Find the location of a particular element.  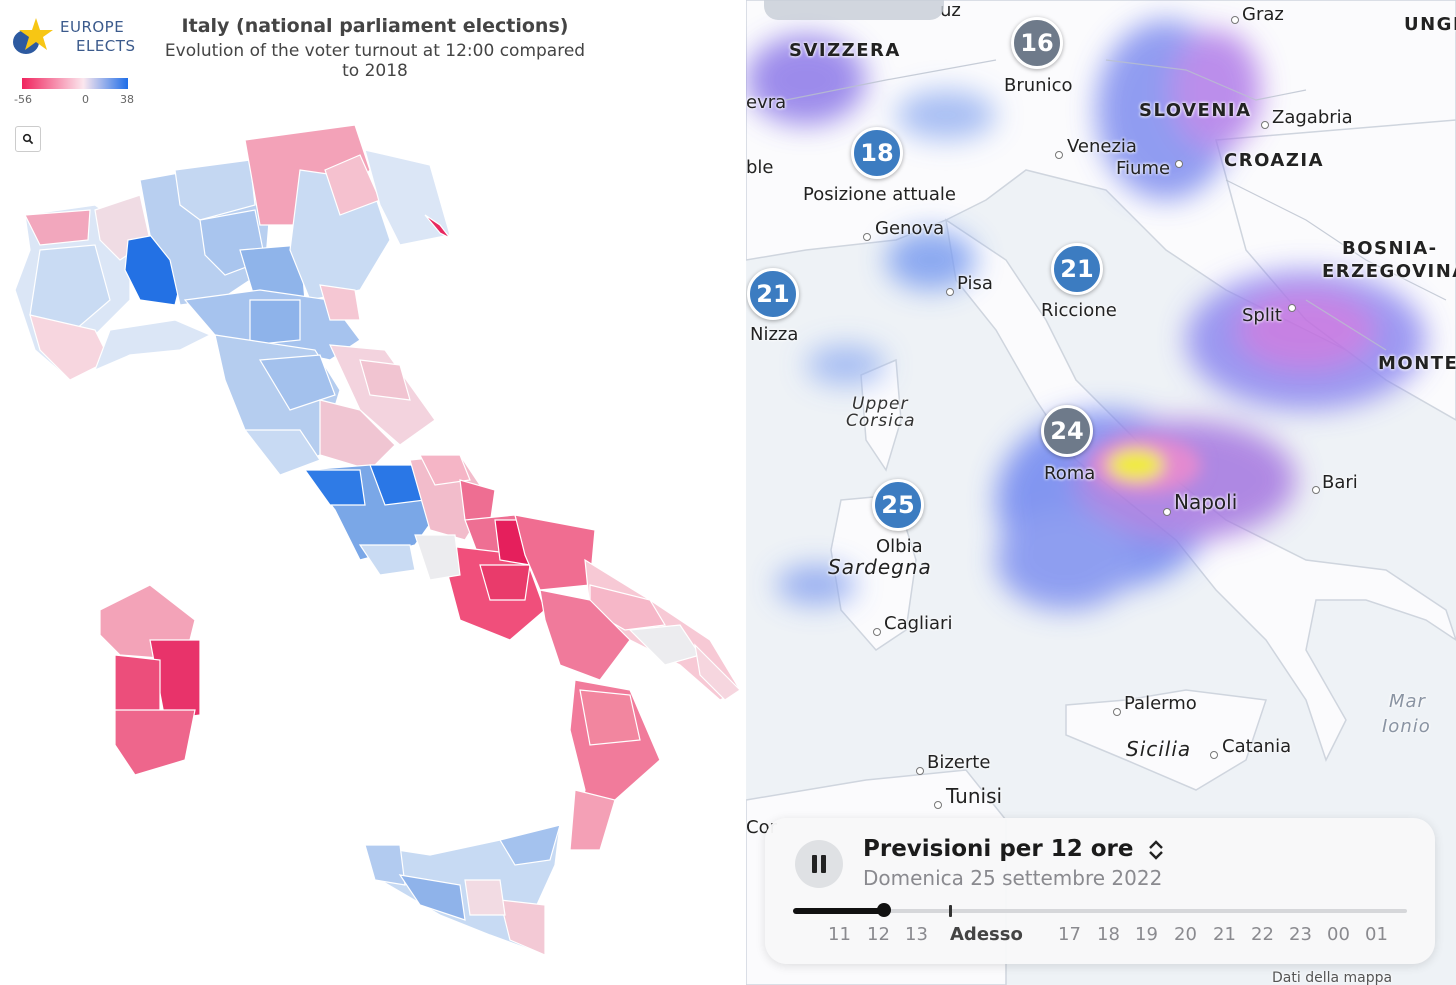

logo-elects: ELECTS is located at coordinates (106, 46).